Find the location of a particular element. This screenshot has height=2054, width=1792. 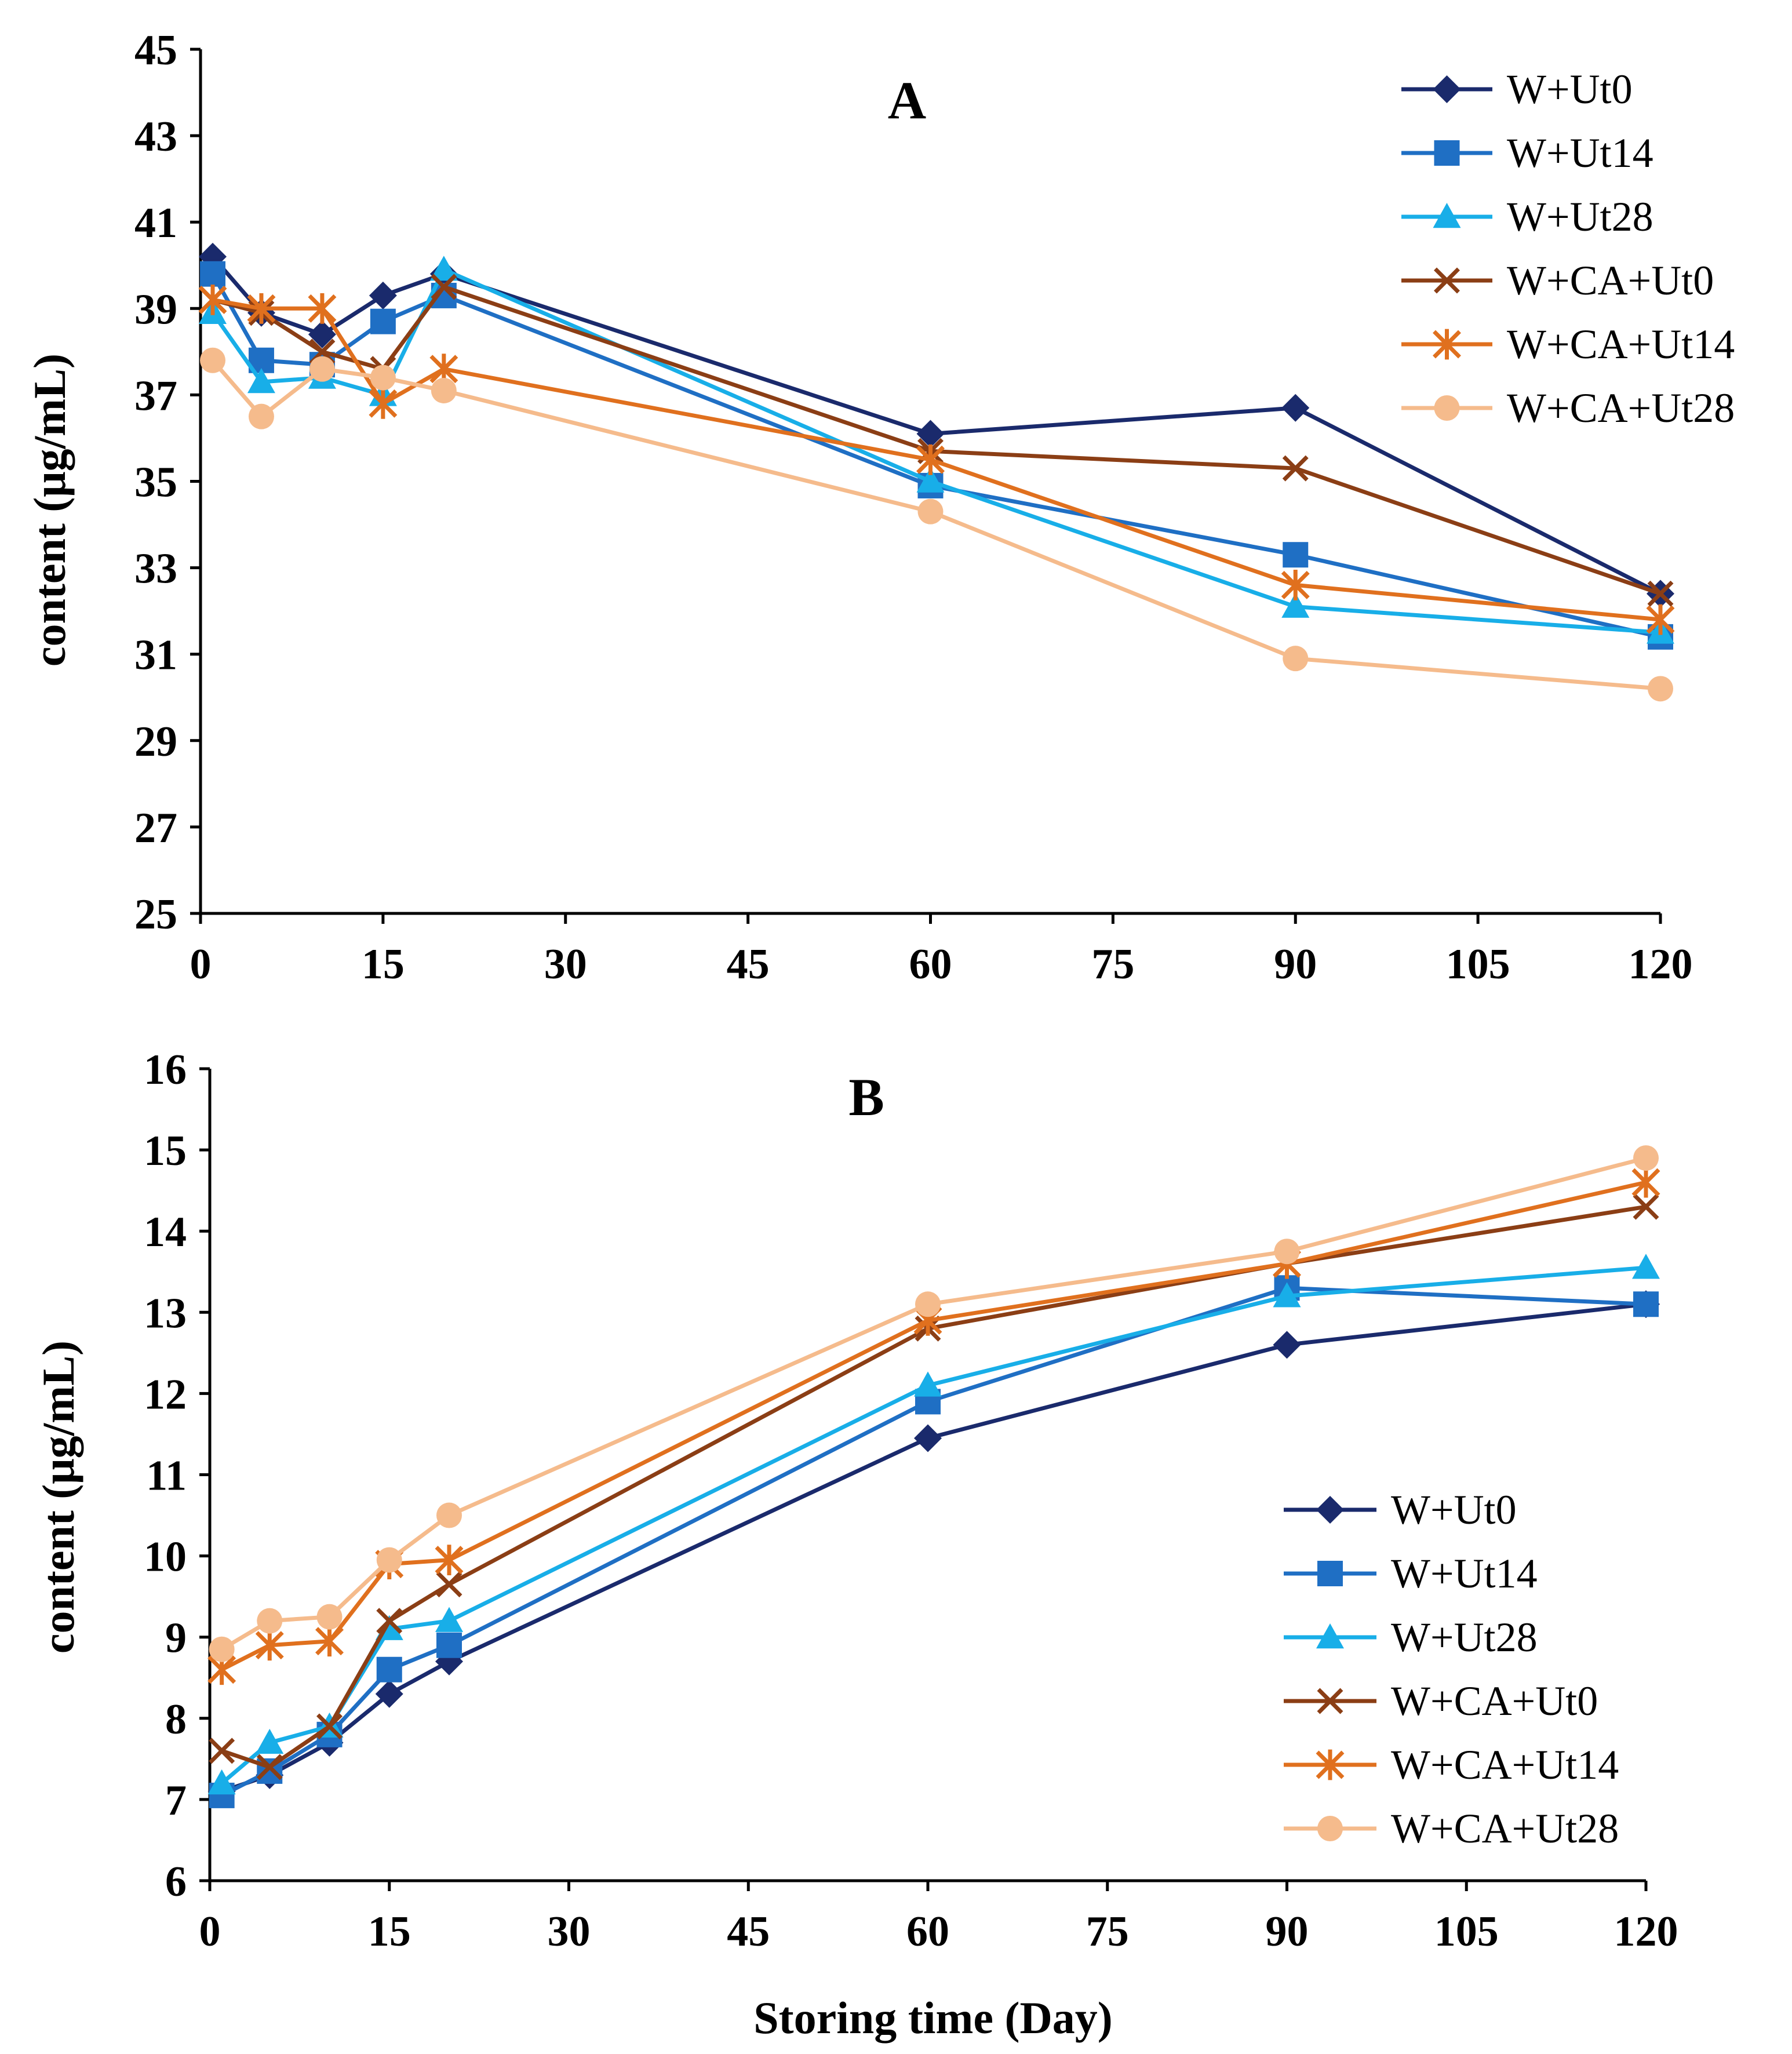

x-tick-label: 45 is located at coordinates (748, 964).